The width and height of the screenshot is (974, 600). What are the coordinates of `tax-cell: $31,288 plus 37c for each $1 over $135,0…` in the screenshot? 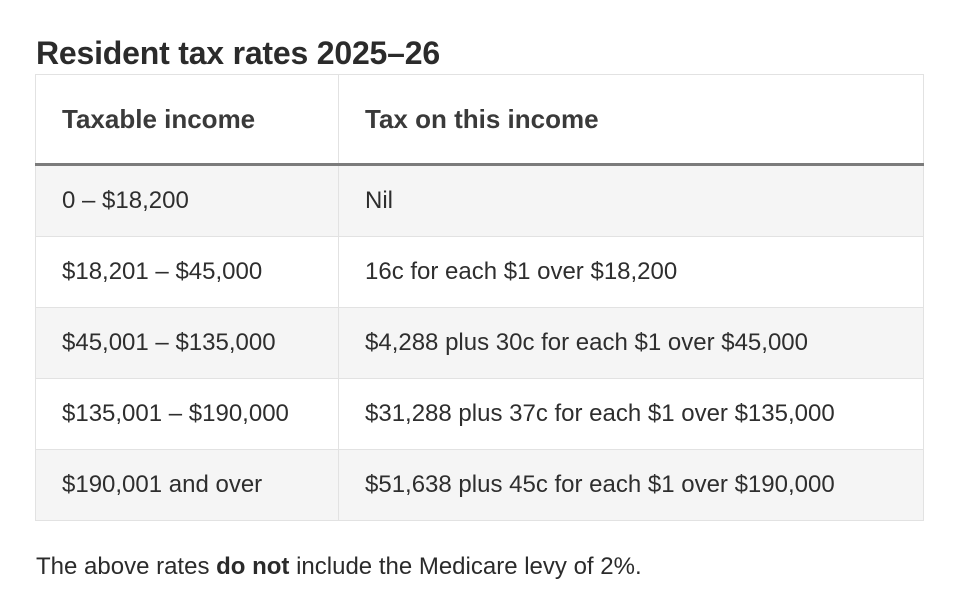 It's located at (631, 414).